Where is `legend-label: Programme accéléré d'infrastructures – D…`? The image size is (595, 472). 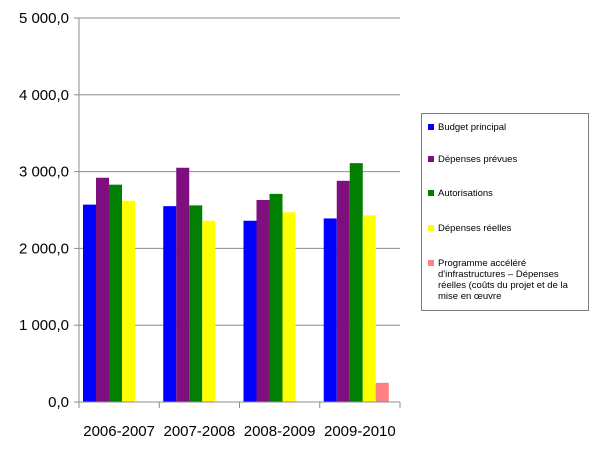
legend-label: Programme accéléré d'infrastructures – D… is located at coordinates (503, 280).